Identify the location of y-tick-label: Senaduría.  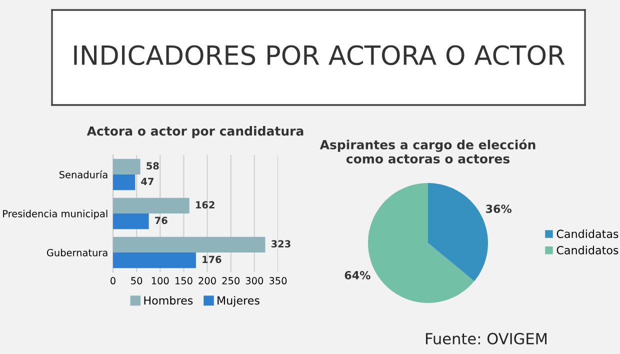
(84, 174).